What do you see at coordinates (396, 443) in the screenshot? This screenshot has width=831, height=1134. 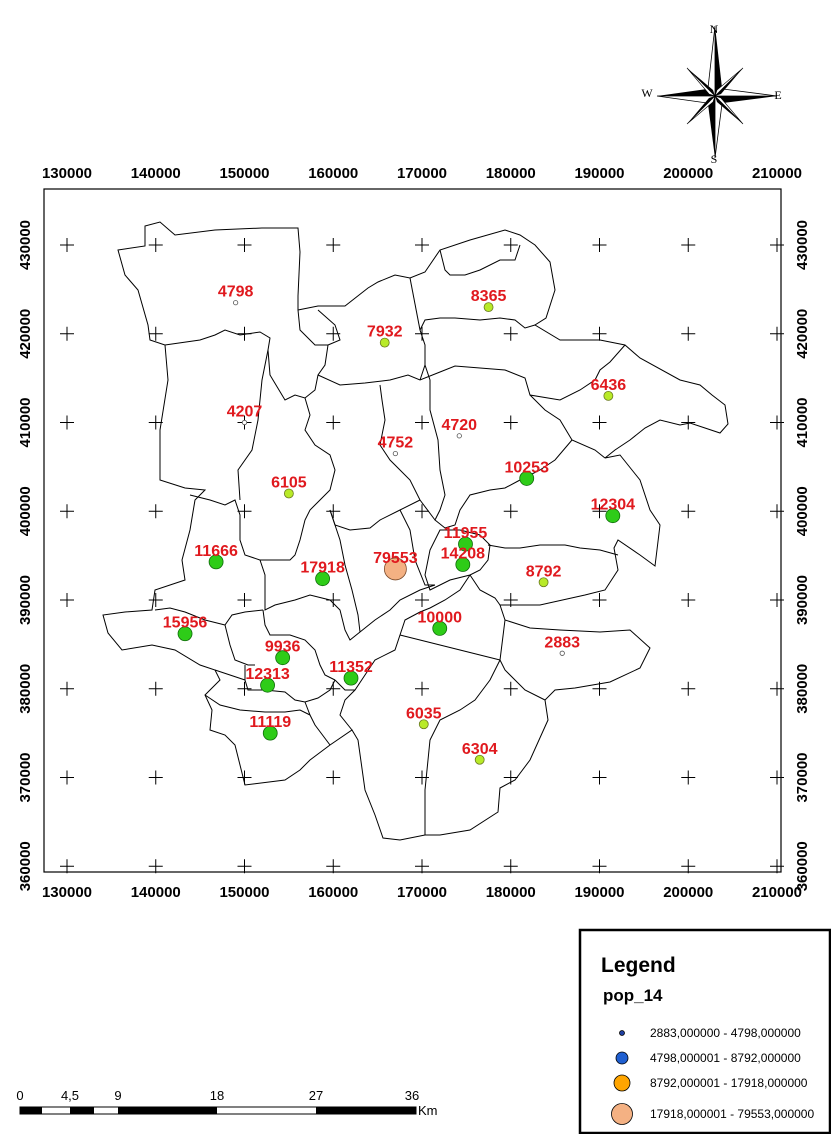 I see `population-label: 4752` at bounding box center [396, 443].